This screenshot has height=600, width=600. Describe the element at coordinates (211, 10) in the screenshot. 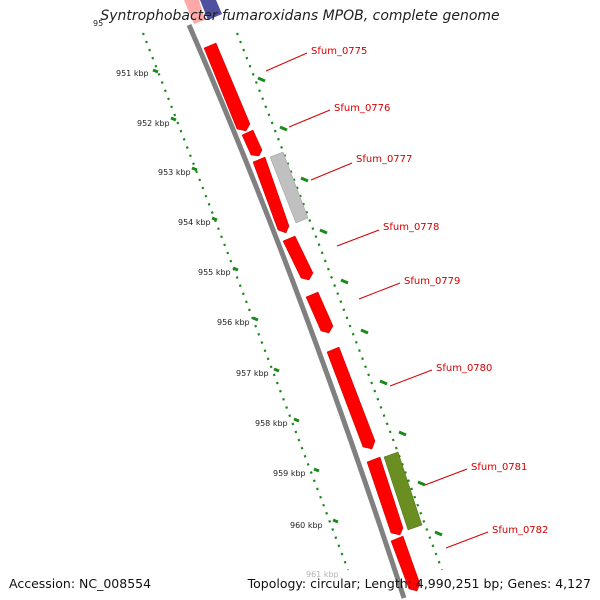

I see `upstream-feature-blue` at that location.